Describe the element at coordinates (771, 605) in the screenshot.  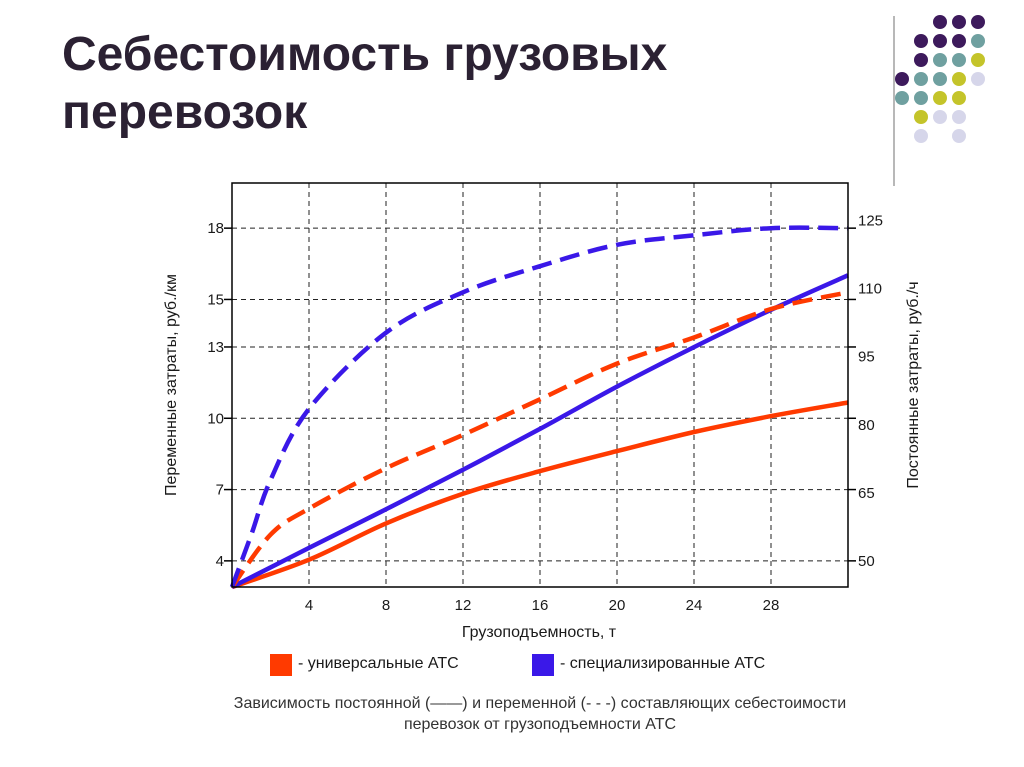
I see `x-tick-label: 28` at that location.